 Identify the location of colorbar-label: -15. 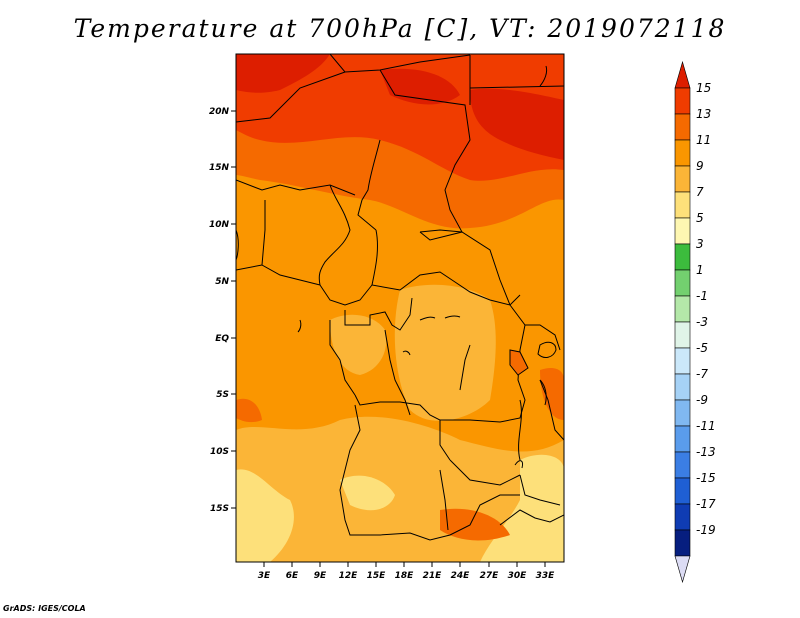
(706, 478).